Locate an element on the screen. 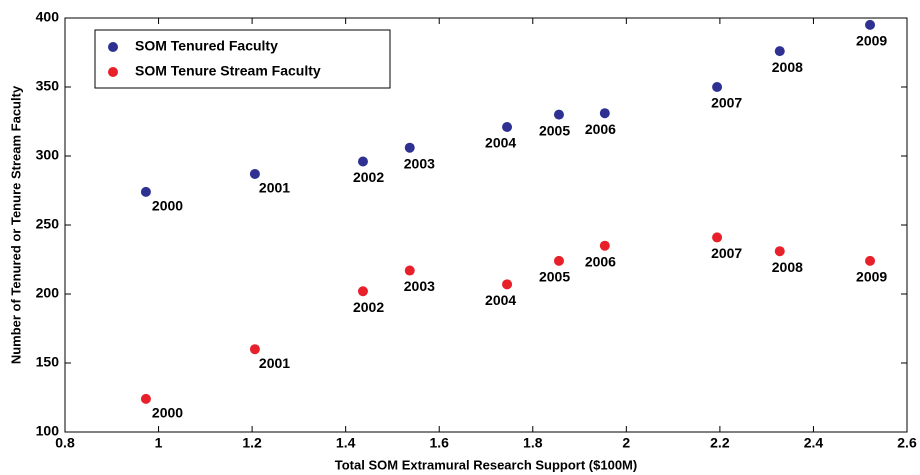 This screenshot has width=920, height=475. y-tick-label: 400 is located at coordinates (48, 17).